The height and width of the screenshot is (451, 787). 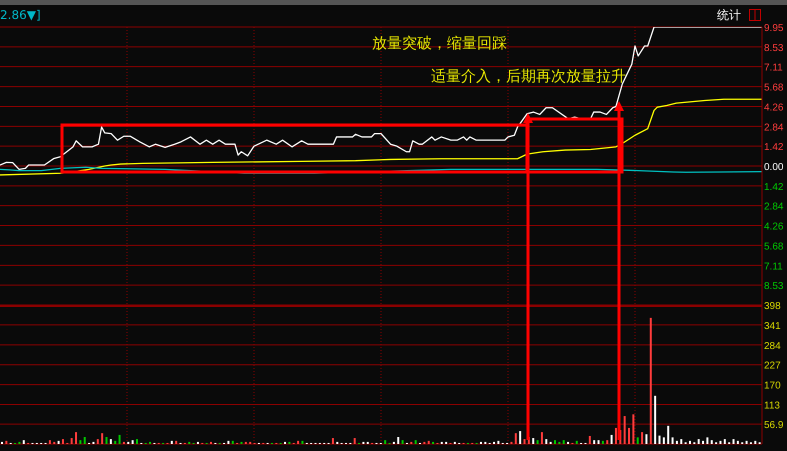 What do you see at coordinates (773, 306) in the screenshot?
I see `y-tick-label: 398` at bounding box center [773, 306].